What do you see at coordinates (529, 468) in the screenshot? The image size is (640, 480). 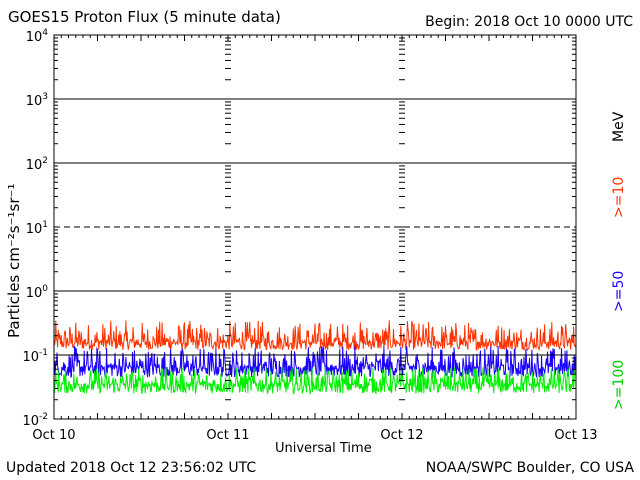 I see `data-credit: NOAA/SWPC Boulder, CO USA` at bounding box center [529, 468].